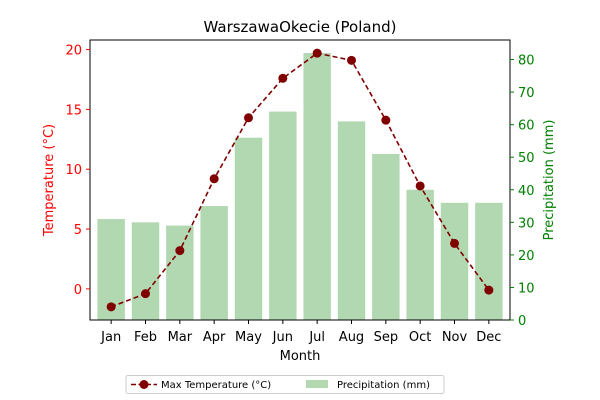 This screenshot has width=600, height=400. What do you see at coordinates (526, 93) in the screenshot?
I see `right-y-tick-label-70: 70` at bounding box center [526, 93].